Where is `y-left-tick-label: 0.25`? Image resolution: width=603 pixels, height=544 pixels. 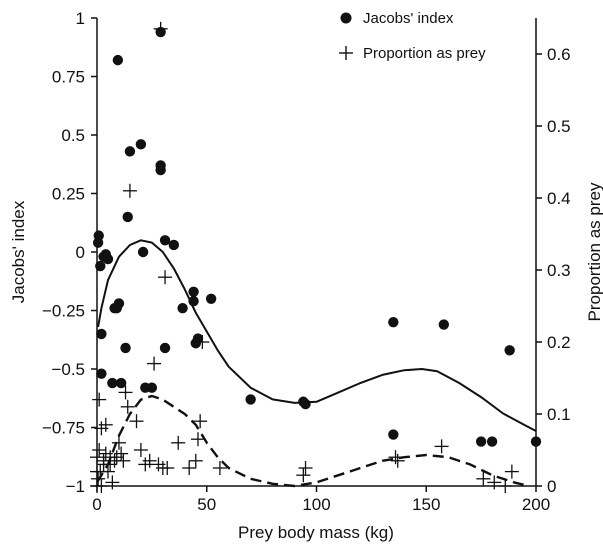
y-left-tick-label: 0.25 is located at coordinates (68, 194).